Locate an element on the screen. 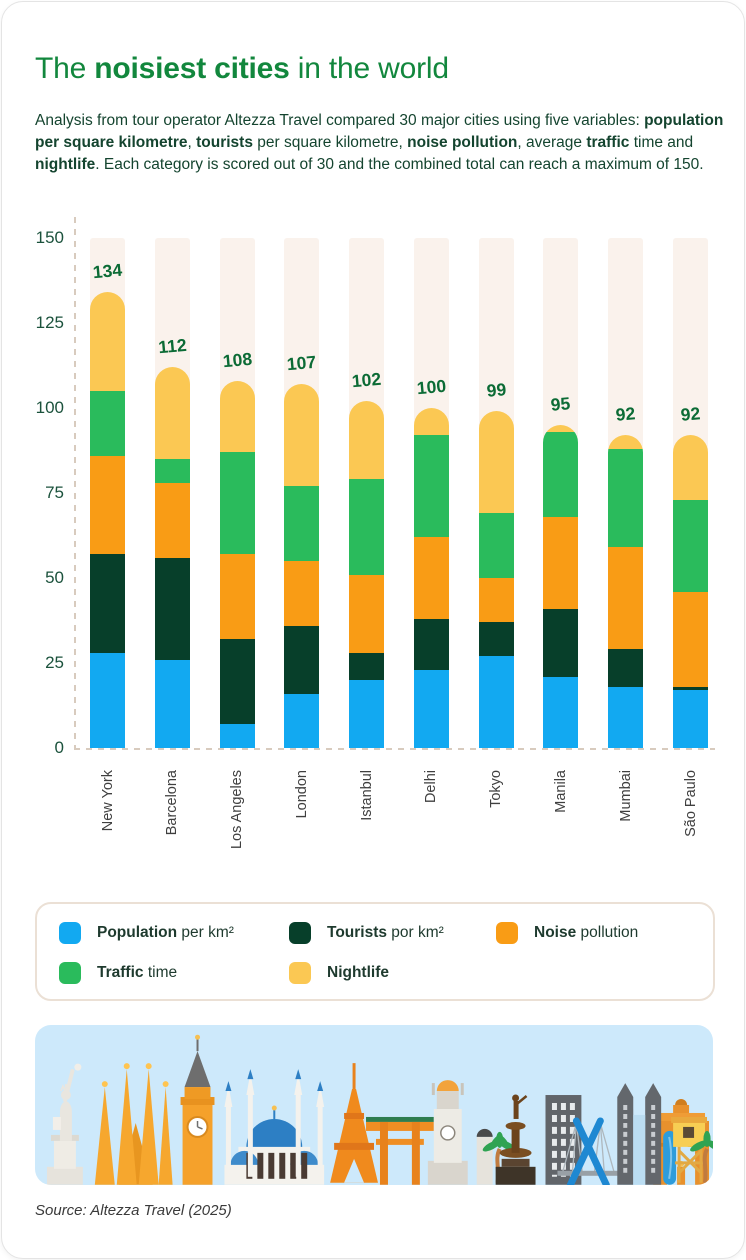 The height and width of the screenshot is (1260, 746). stacked-bar-new-york is located at coordinates (107, 520).